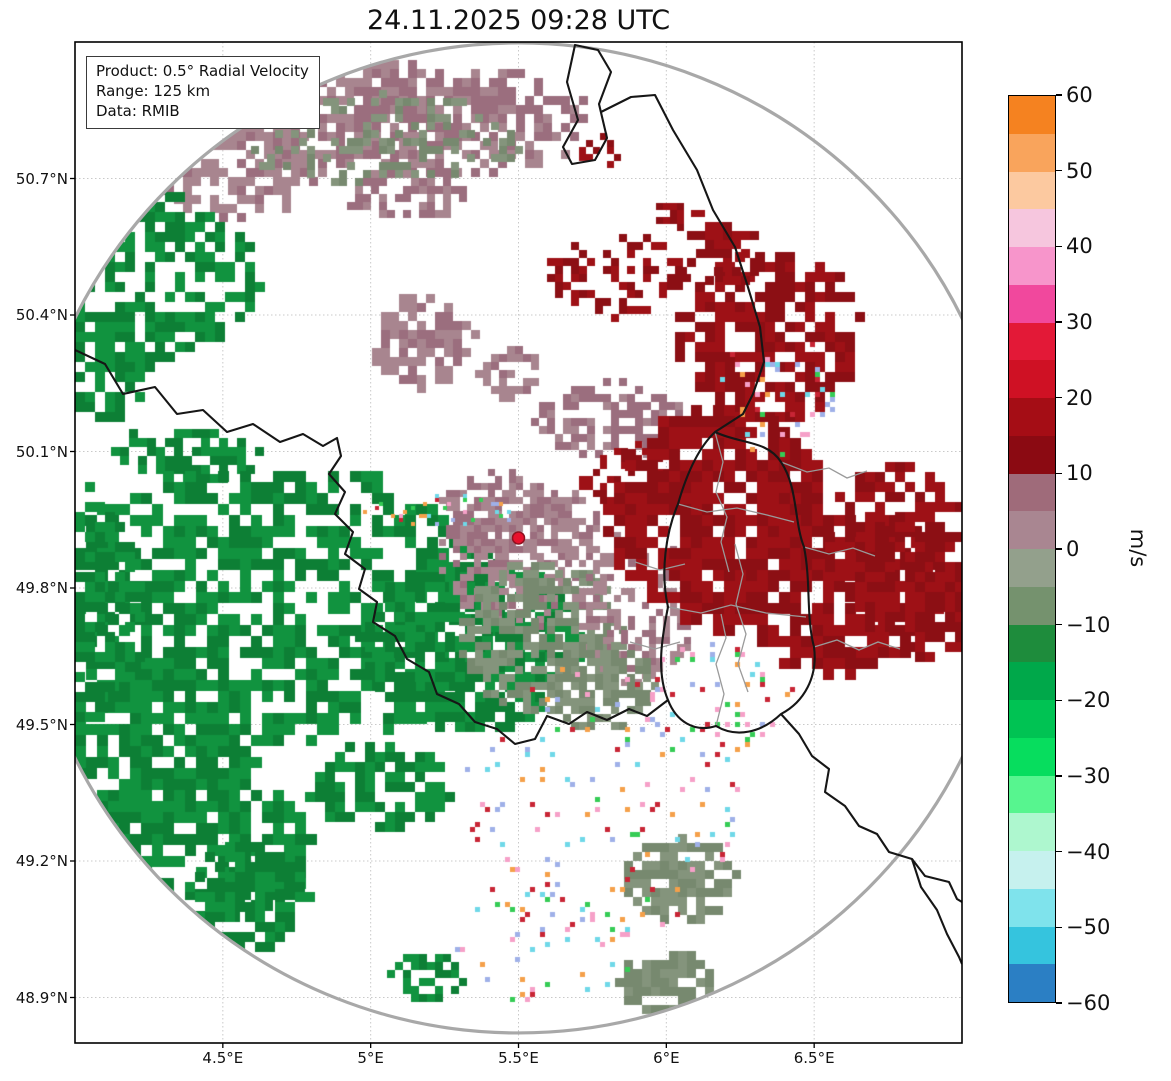  Describe the element at coordinates (41, 861) in the screenshot. I see `y-tick-label: 49.2°N` at that location.